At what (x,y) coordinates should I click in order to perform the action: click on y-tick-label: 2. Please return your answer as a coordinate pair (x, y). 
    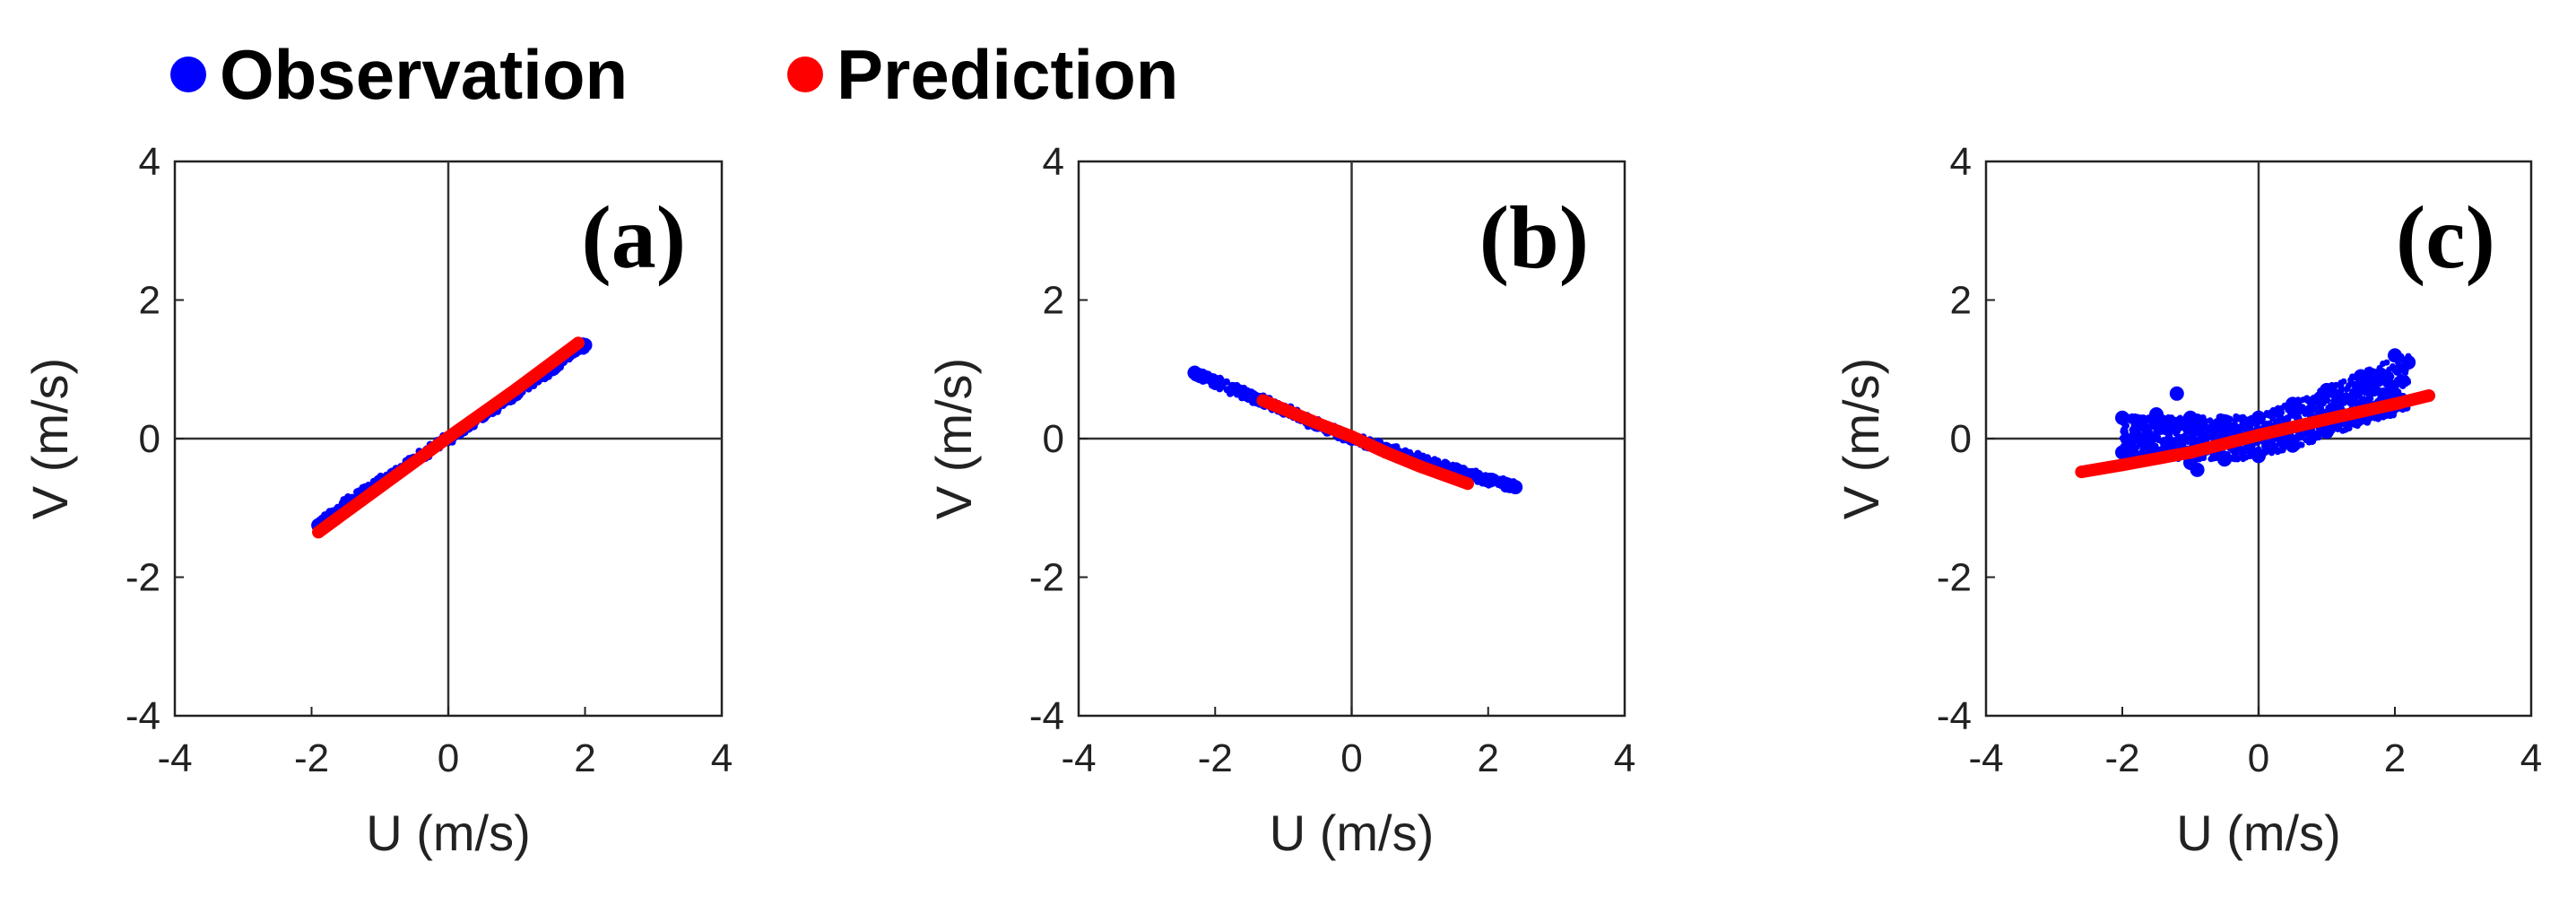
    Looking at the image, I should click on (1961, 301).